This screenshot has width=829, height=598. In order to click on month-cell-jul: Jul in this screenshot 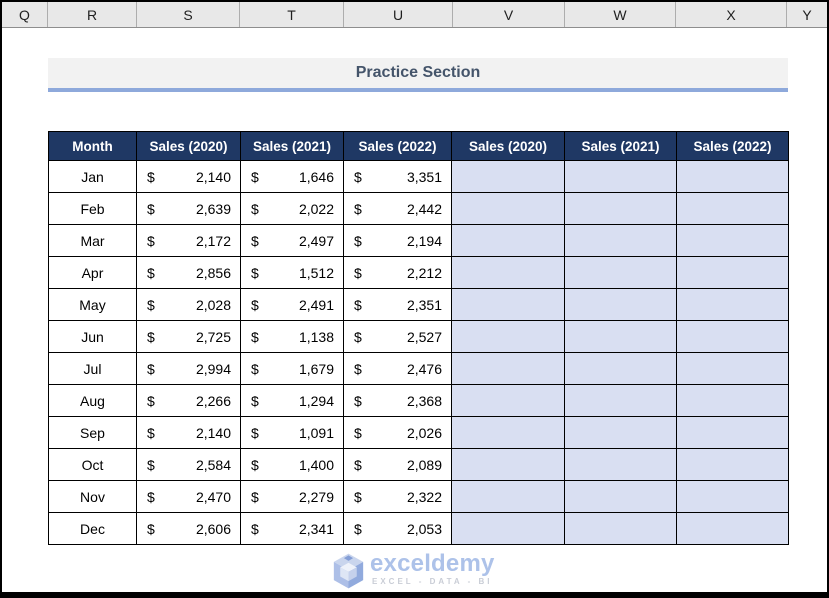, I will do `click(92, 368)`.